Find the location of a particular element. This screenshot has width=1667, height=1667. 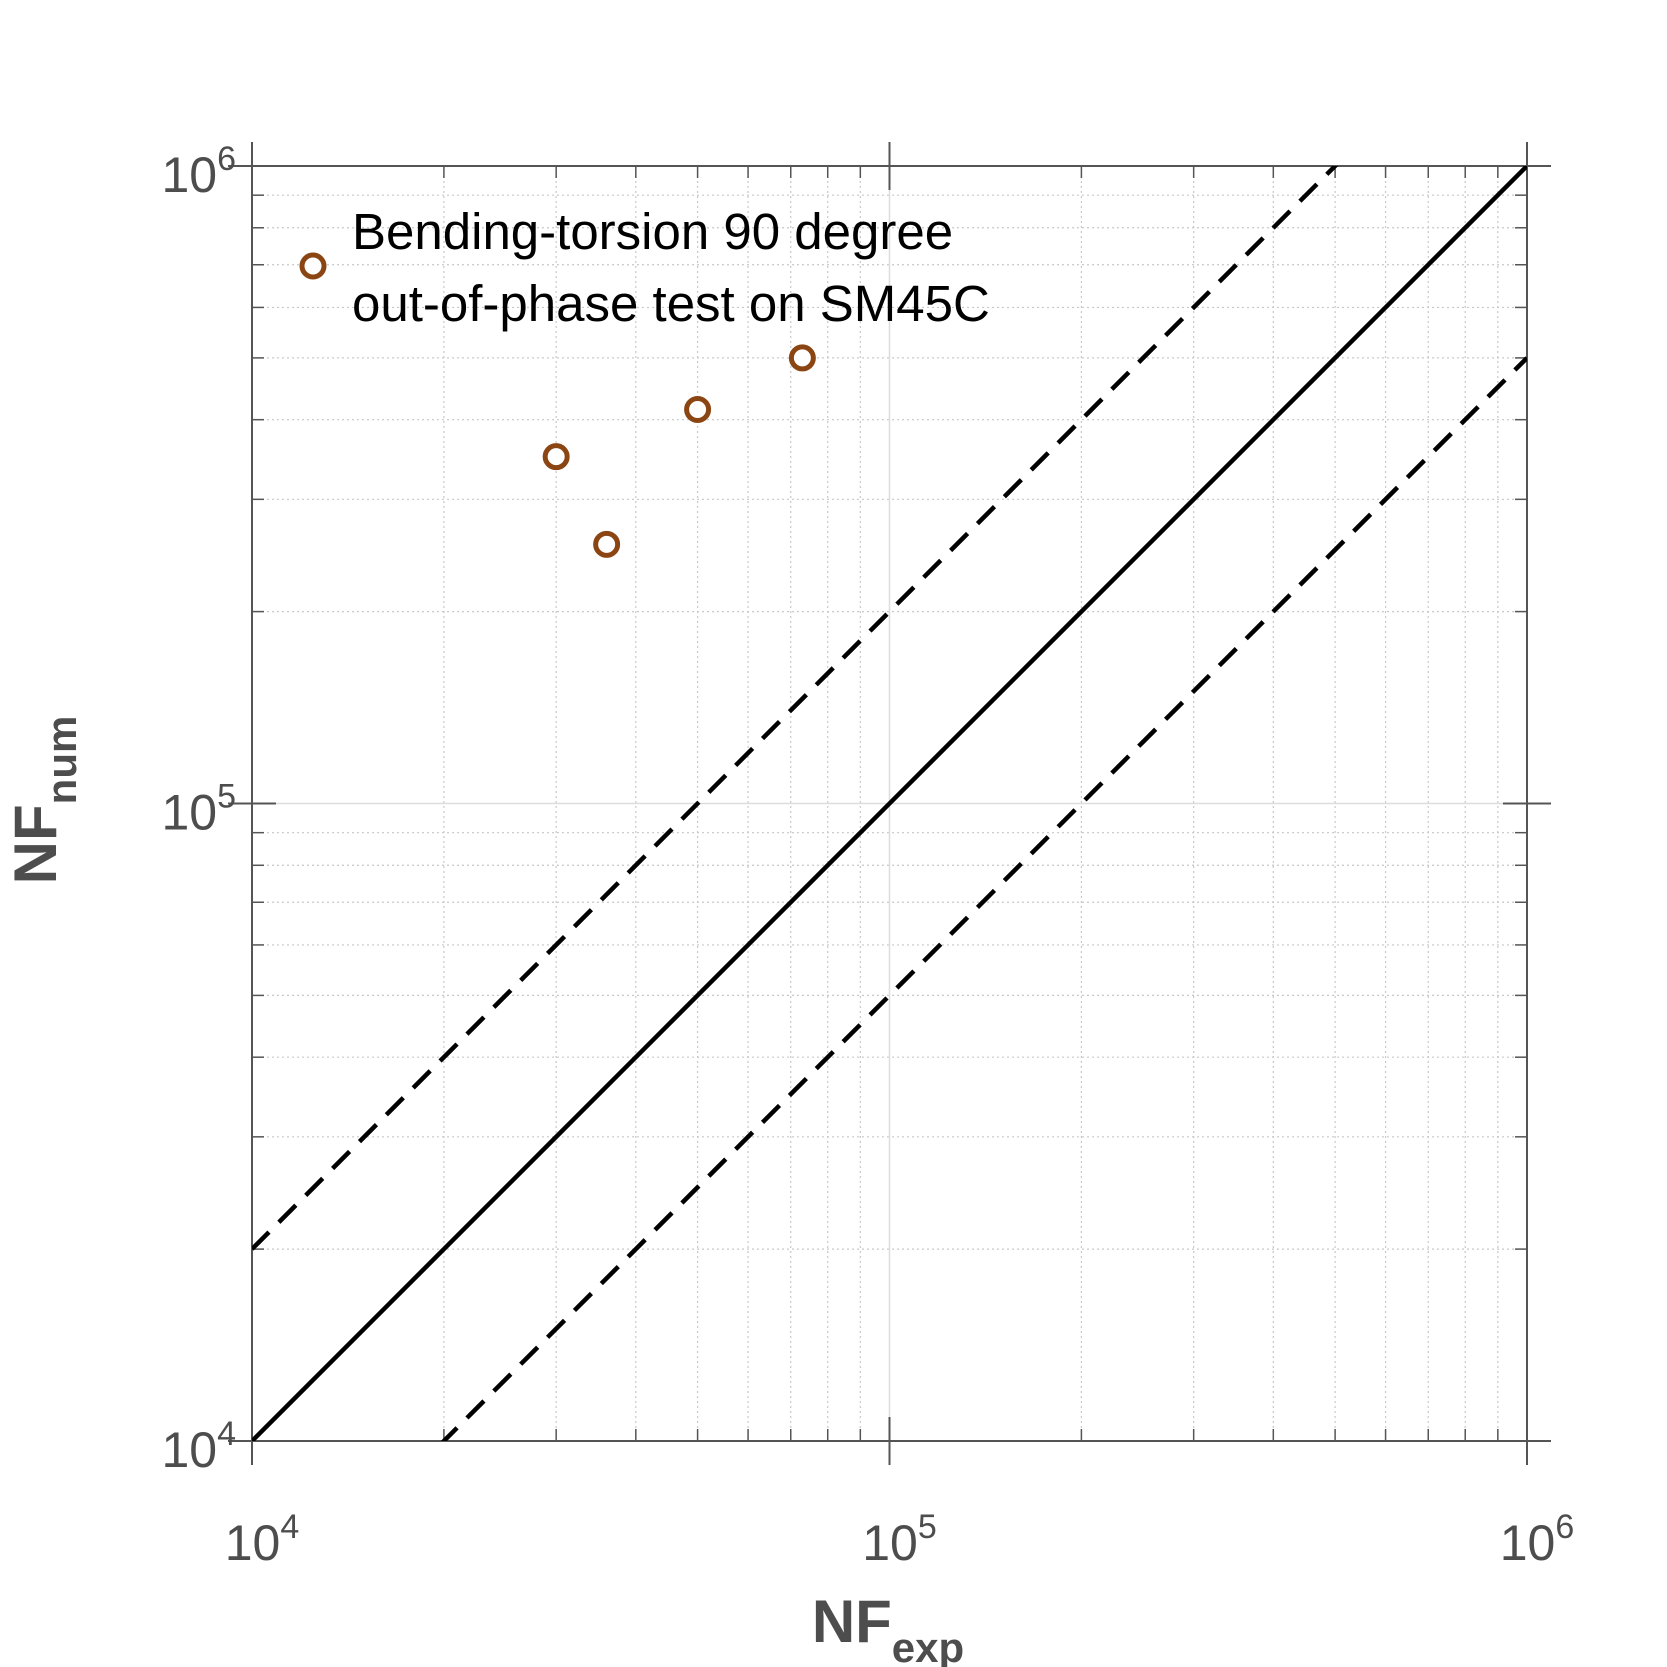

legend-entry-text: Bending-torsion 90 degree is located at coordinates (652, 231).